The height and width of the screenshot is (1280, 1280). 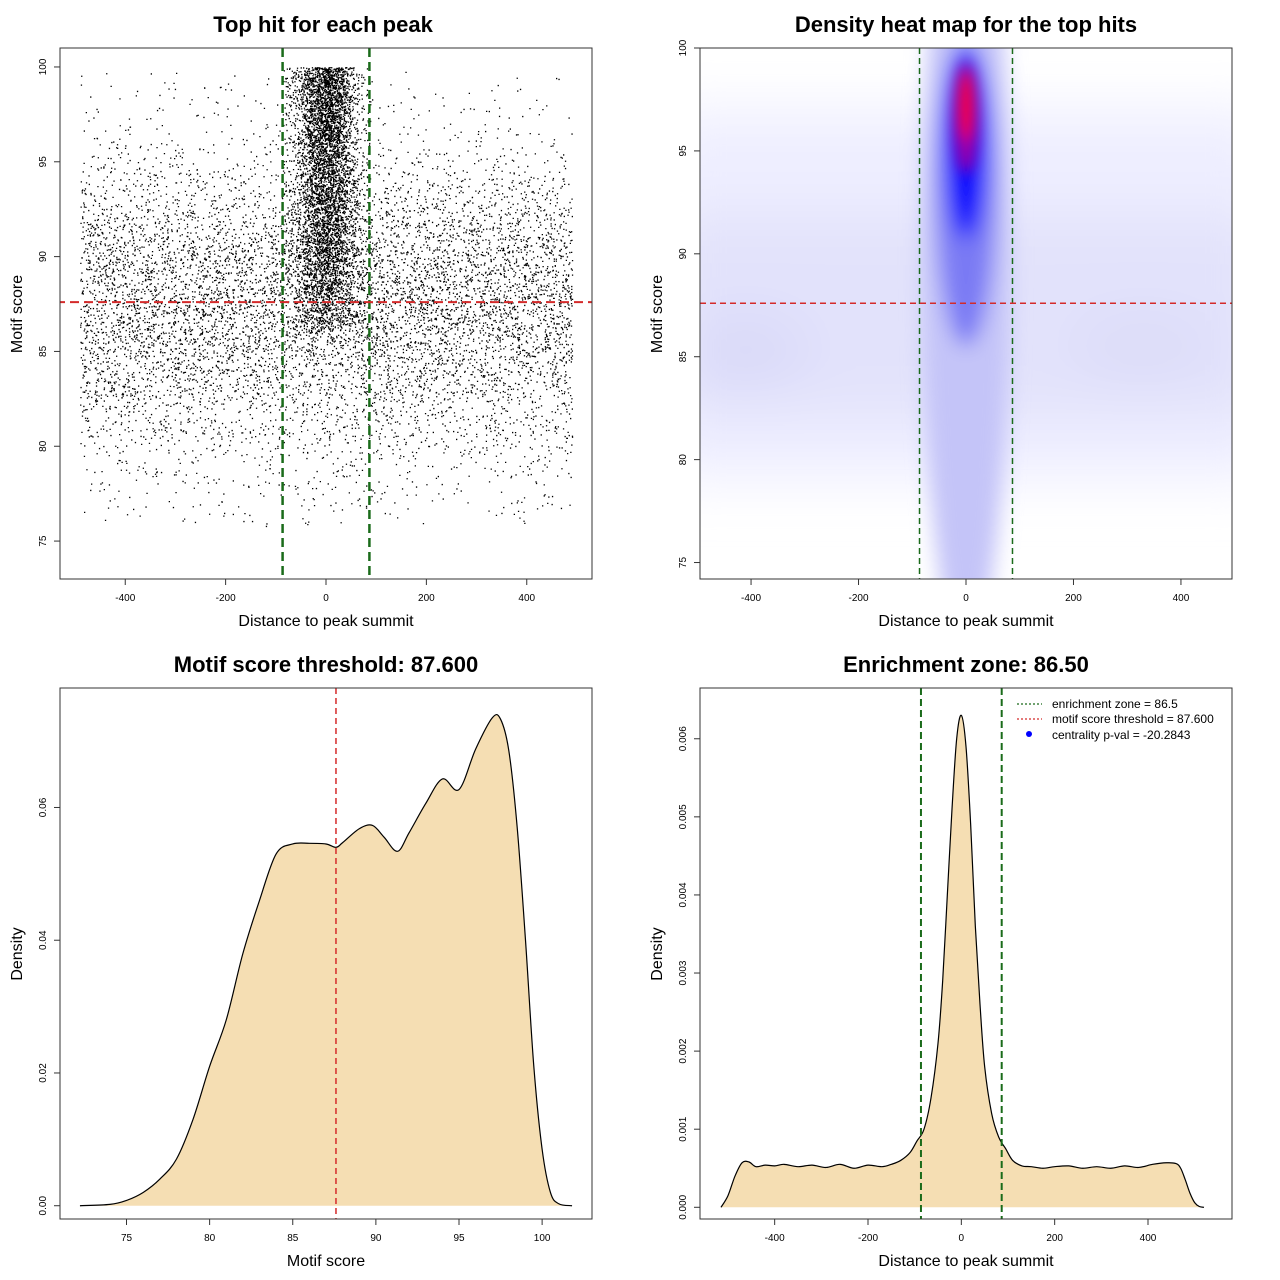 I want to click on score-density-x-tick-label: 80, so click(x=210, y=1238).